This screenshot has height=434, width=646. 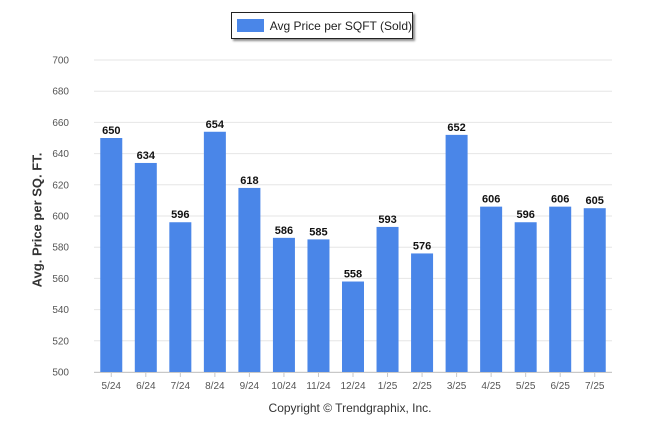 I want to click on y-tick-label: 540, so click(x=60, y=310).